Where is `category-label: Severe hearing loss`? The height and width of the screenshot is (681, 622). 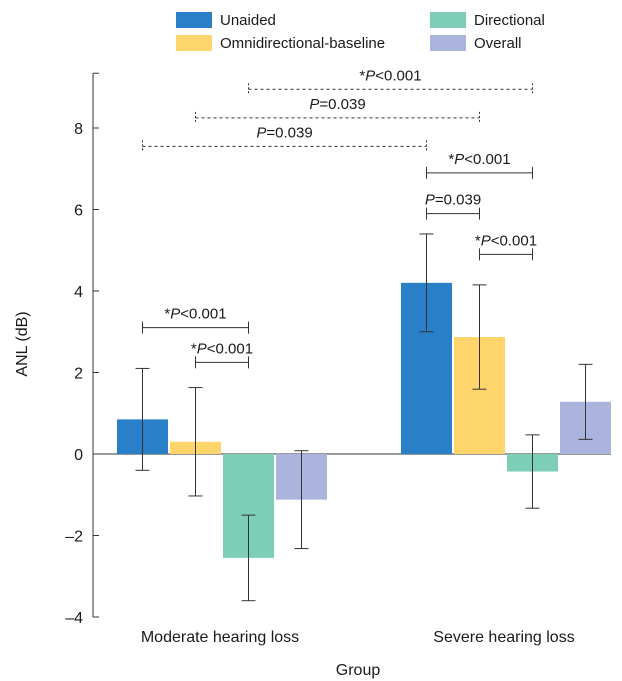 category-label: Severe hearing loss is located at coordinates (503, 637).